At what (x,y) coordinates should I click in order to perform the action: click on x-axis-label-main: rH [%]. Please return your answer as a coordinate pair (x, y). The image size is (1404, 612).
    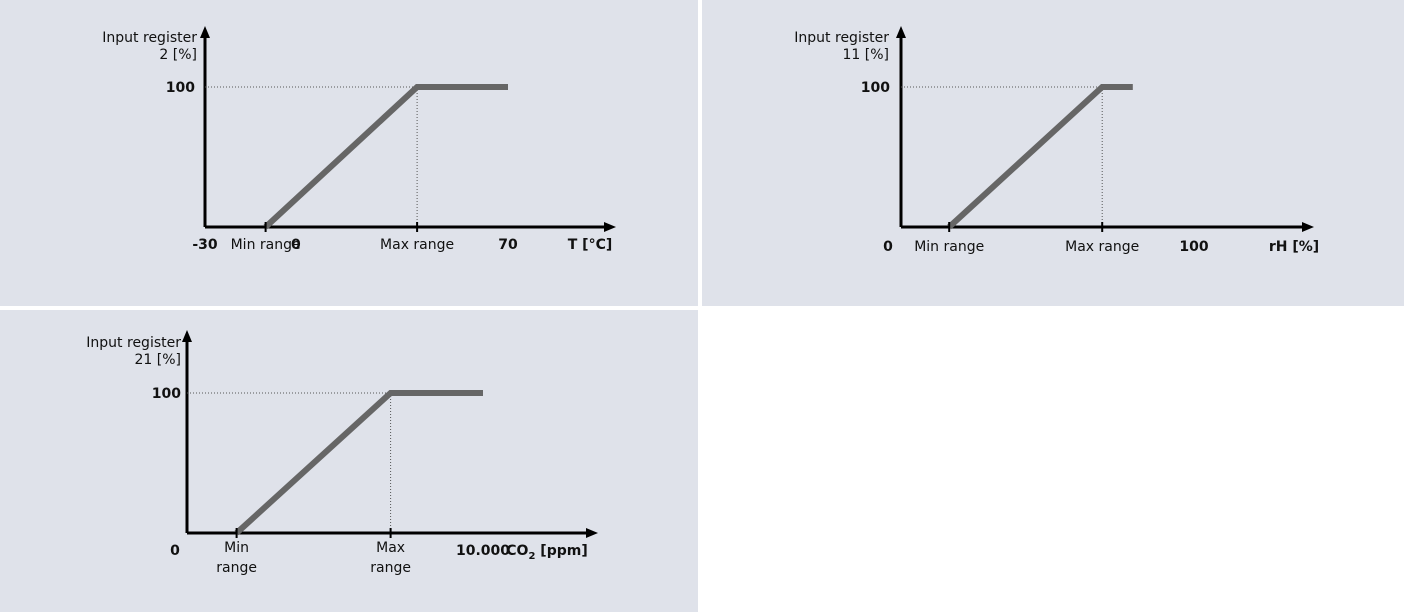
    Looking at the image, I should click on (1294, 247).